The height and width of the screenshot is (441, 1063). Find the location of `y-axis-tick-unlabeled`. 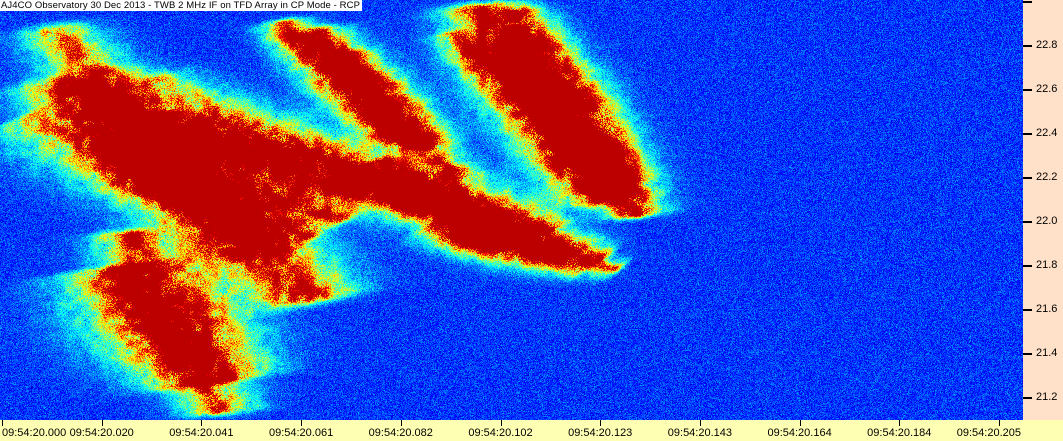

y-axis-tick-unlabeled is located at coordinates (1043, 2).